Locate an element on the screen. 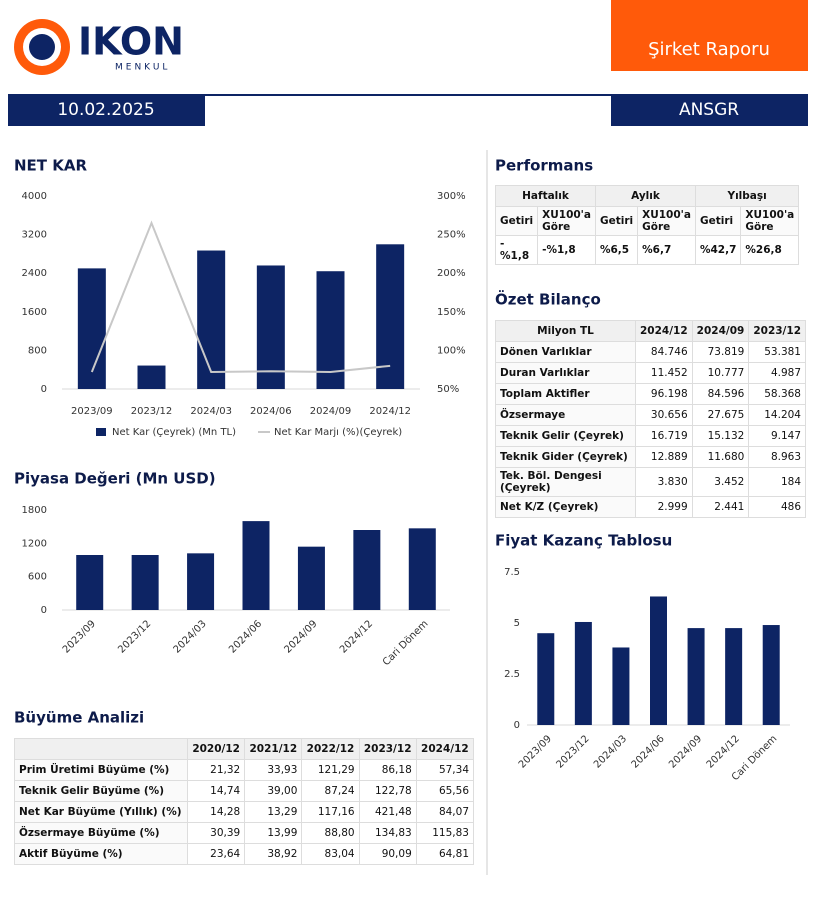  cell: 83,04 is located at coordinates (330, 854).